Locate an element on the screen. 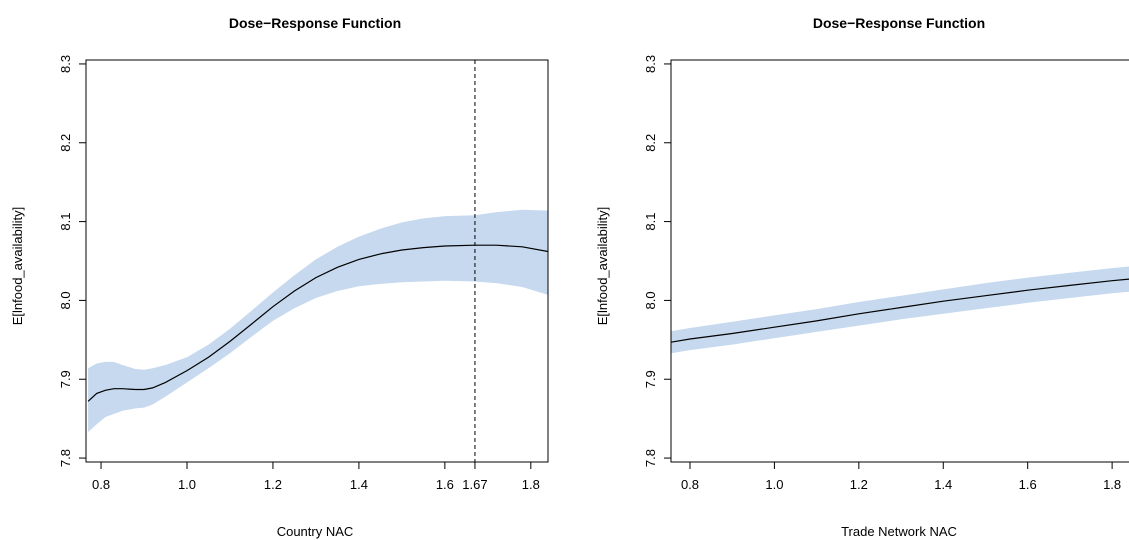  x-tick-label: 1.67 is located at coordinates (474, 484).